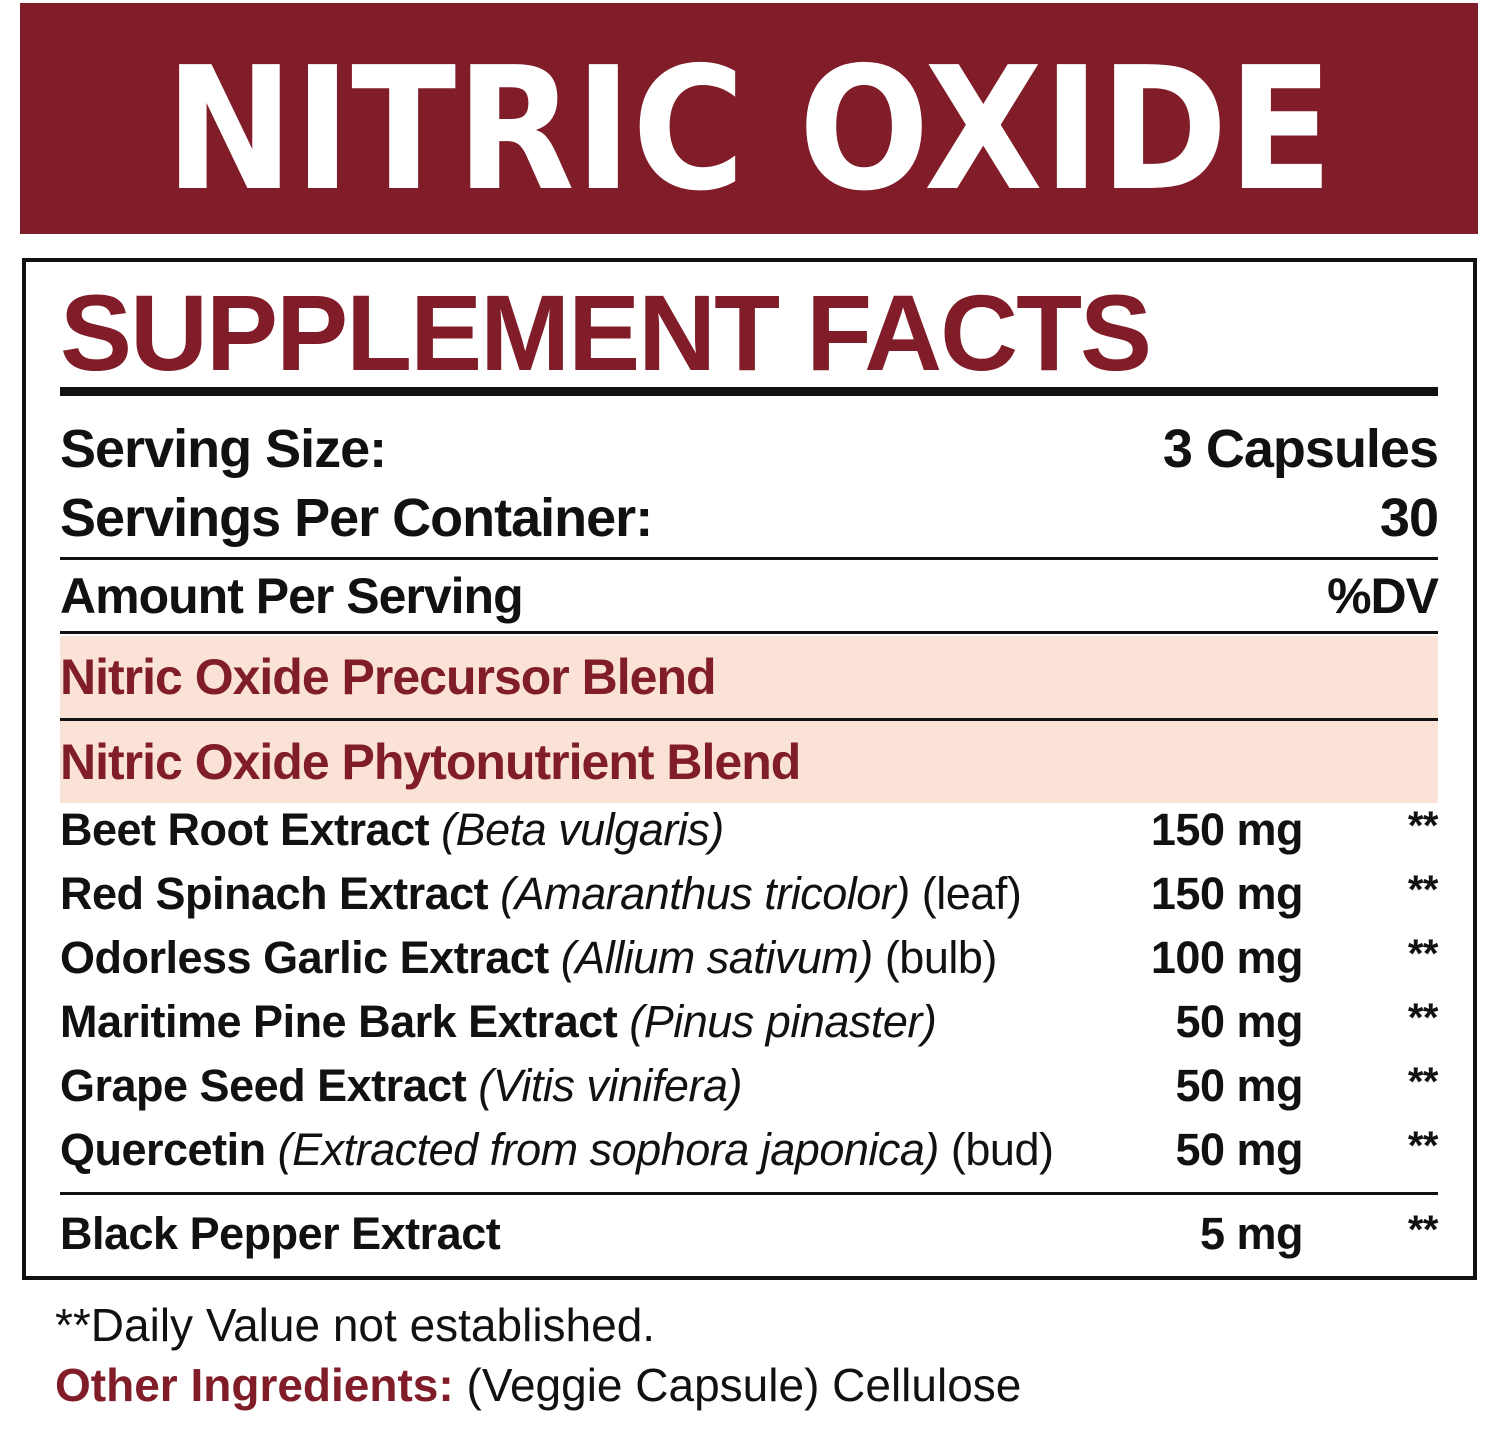 The width and height of the screenshot is (1500, 1455). I want to click on panel-title: SUPPLEMENT FACTS, so click(606, 332).